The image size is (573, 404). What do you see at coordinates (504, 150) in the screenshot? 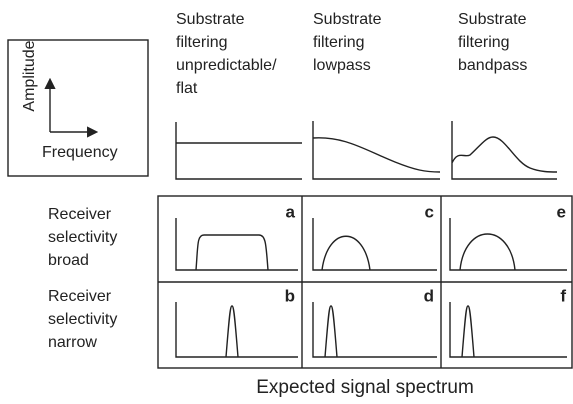
I see `bandpass-filter-plot` at bounding box center [504, 150].